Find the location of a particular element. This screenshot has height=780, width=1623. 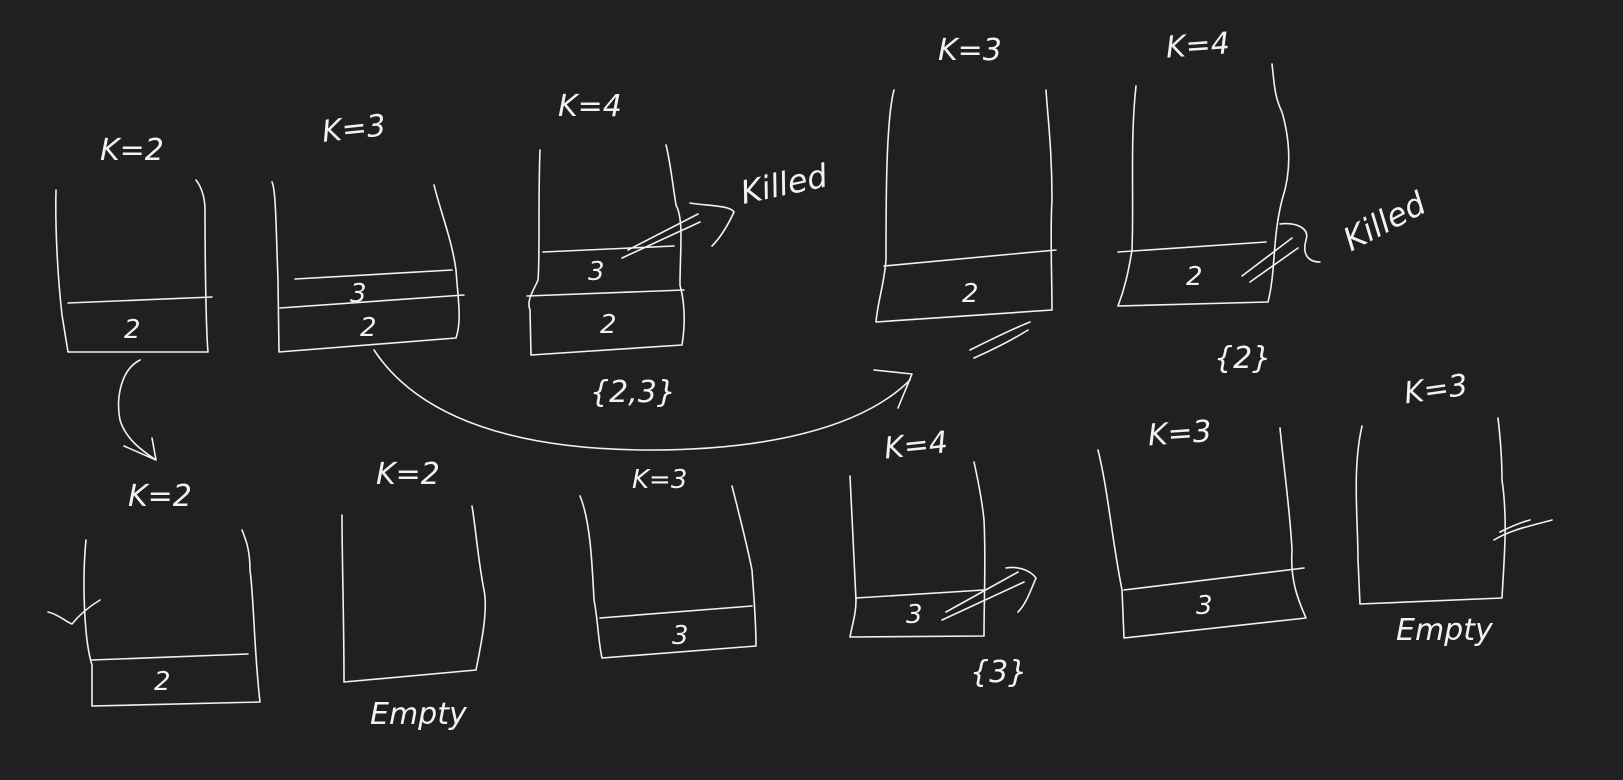

stack-9: K=3 3 is located at coordinates (1202, 526).